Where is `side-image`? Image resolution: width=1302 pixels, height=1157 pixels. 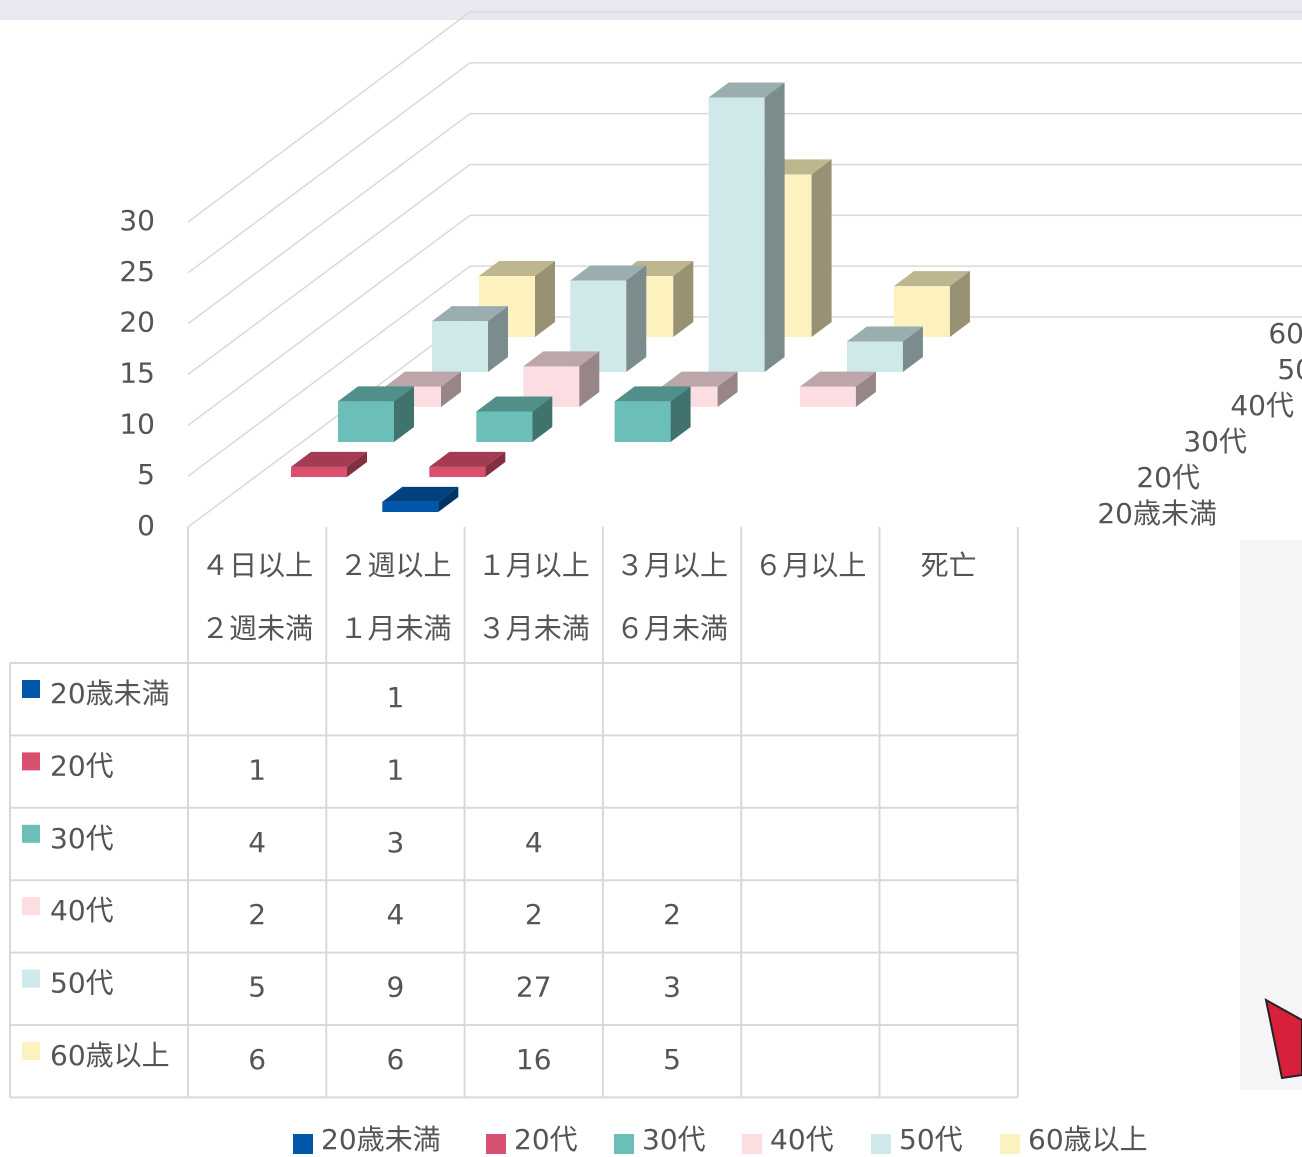
side-image is located at coordinates (1271, 815).